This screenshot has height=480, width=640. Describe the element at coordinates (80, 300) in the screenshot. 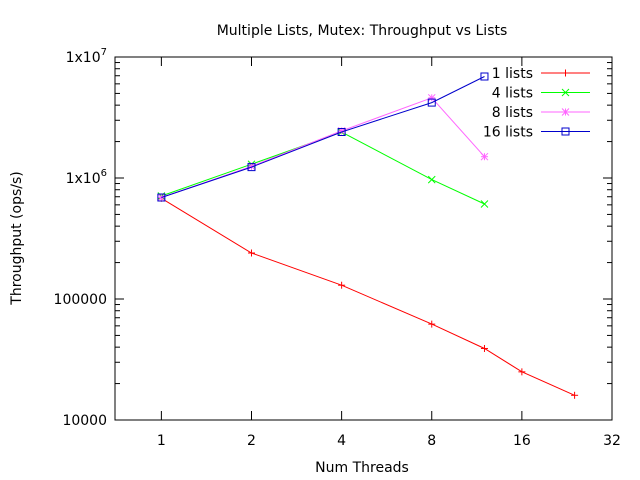

I see `y-tick-label: 100000` at that location.